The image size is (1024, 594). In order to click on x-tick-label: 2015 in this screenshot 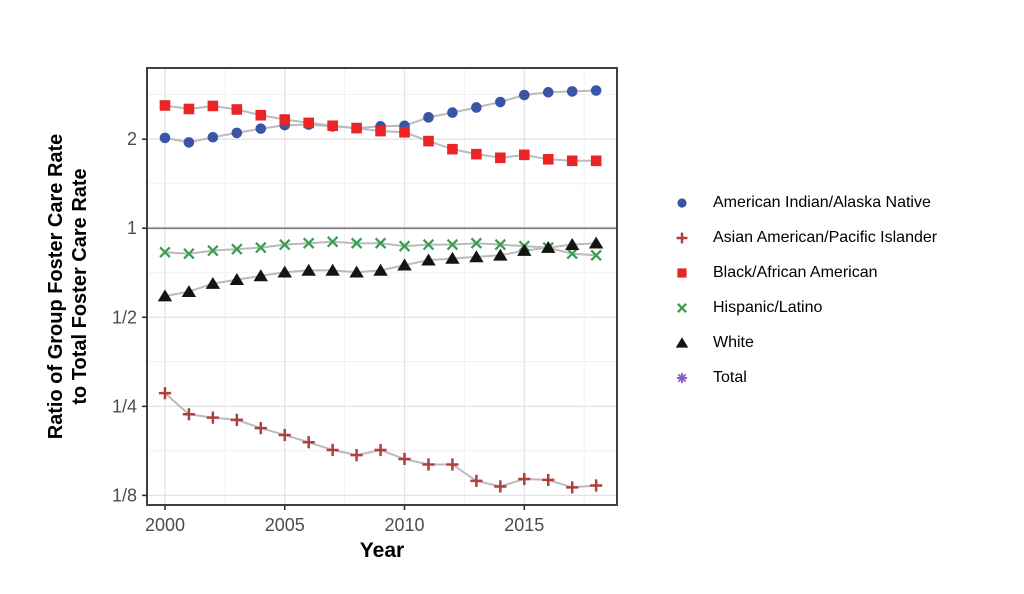, I will do `click(524, 525)`.